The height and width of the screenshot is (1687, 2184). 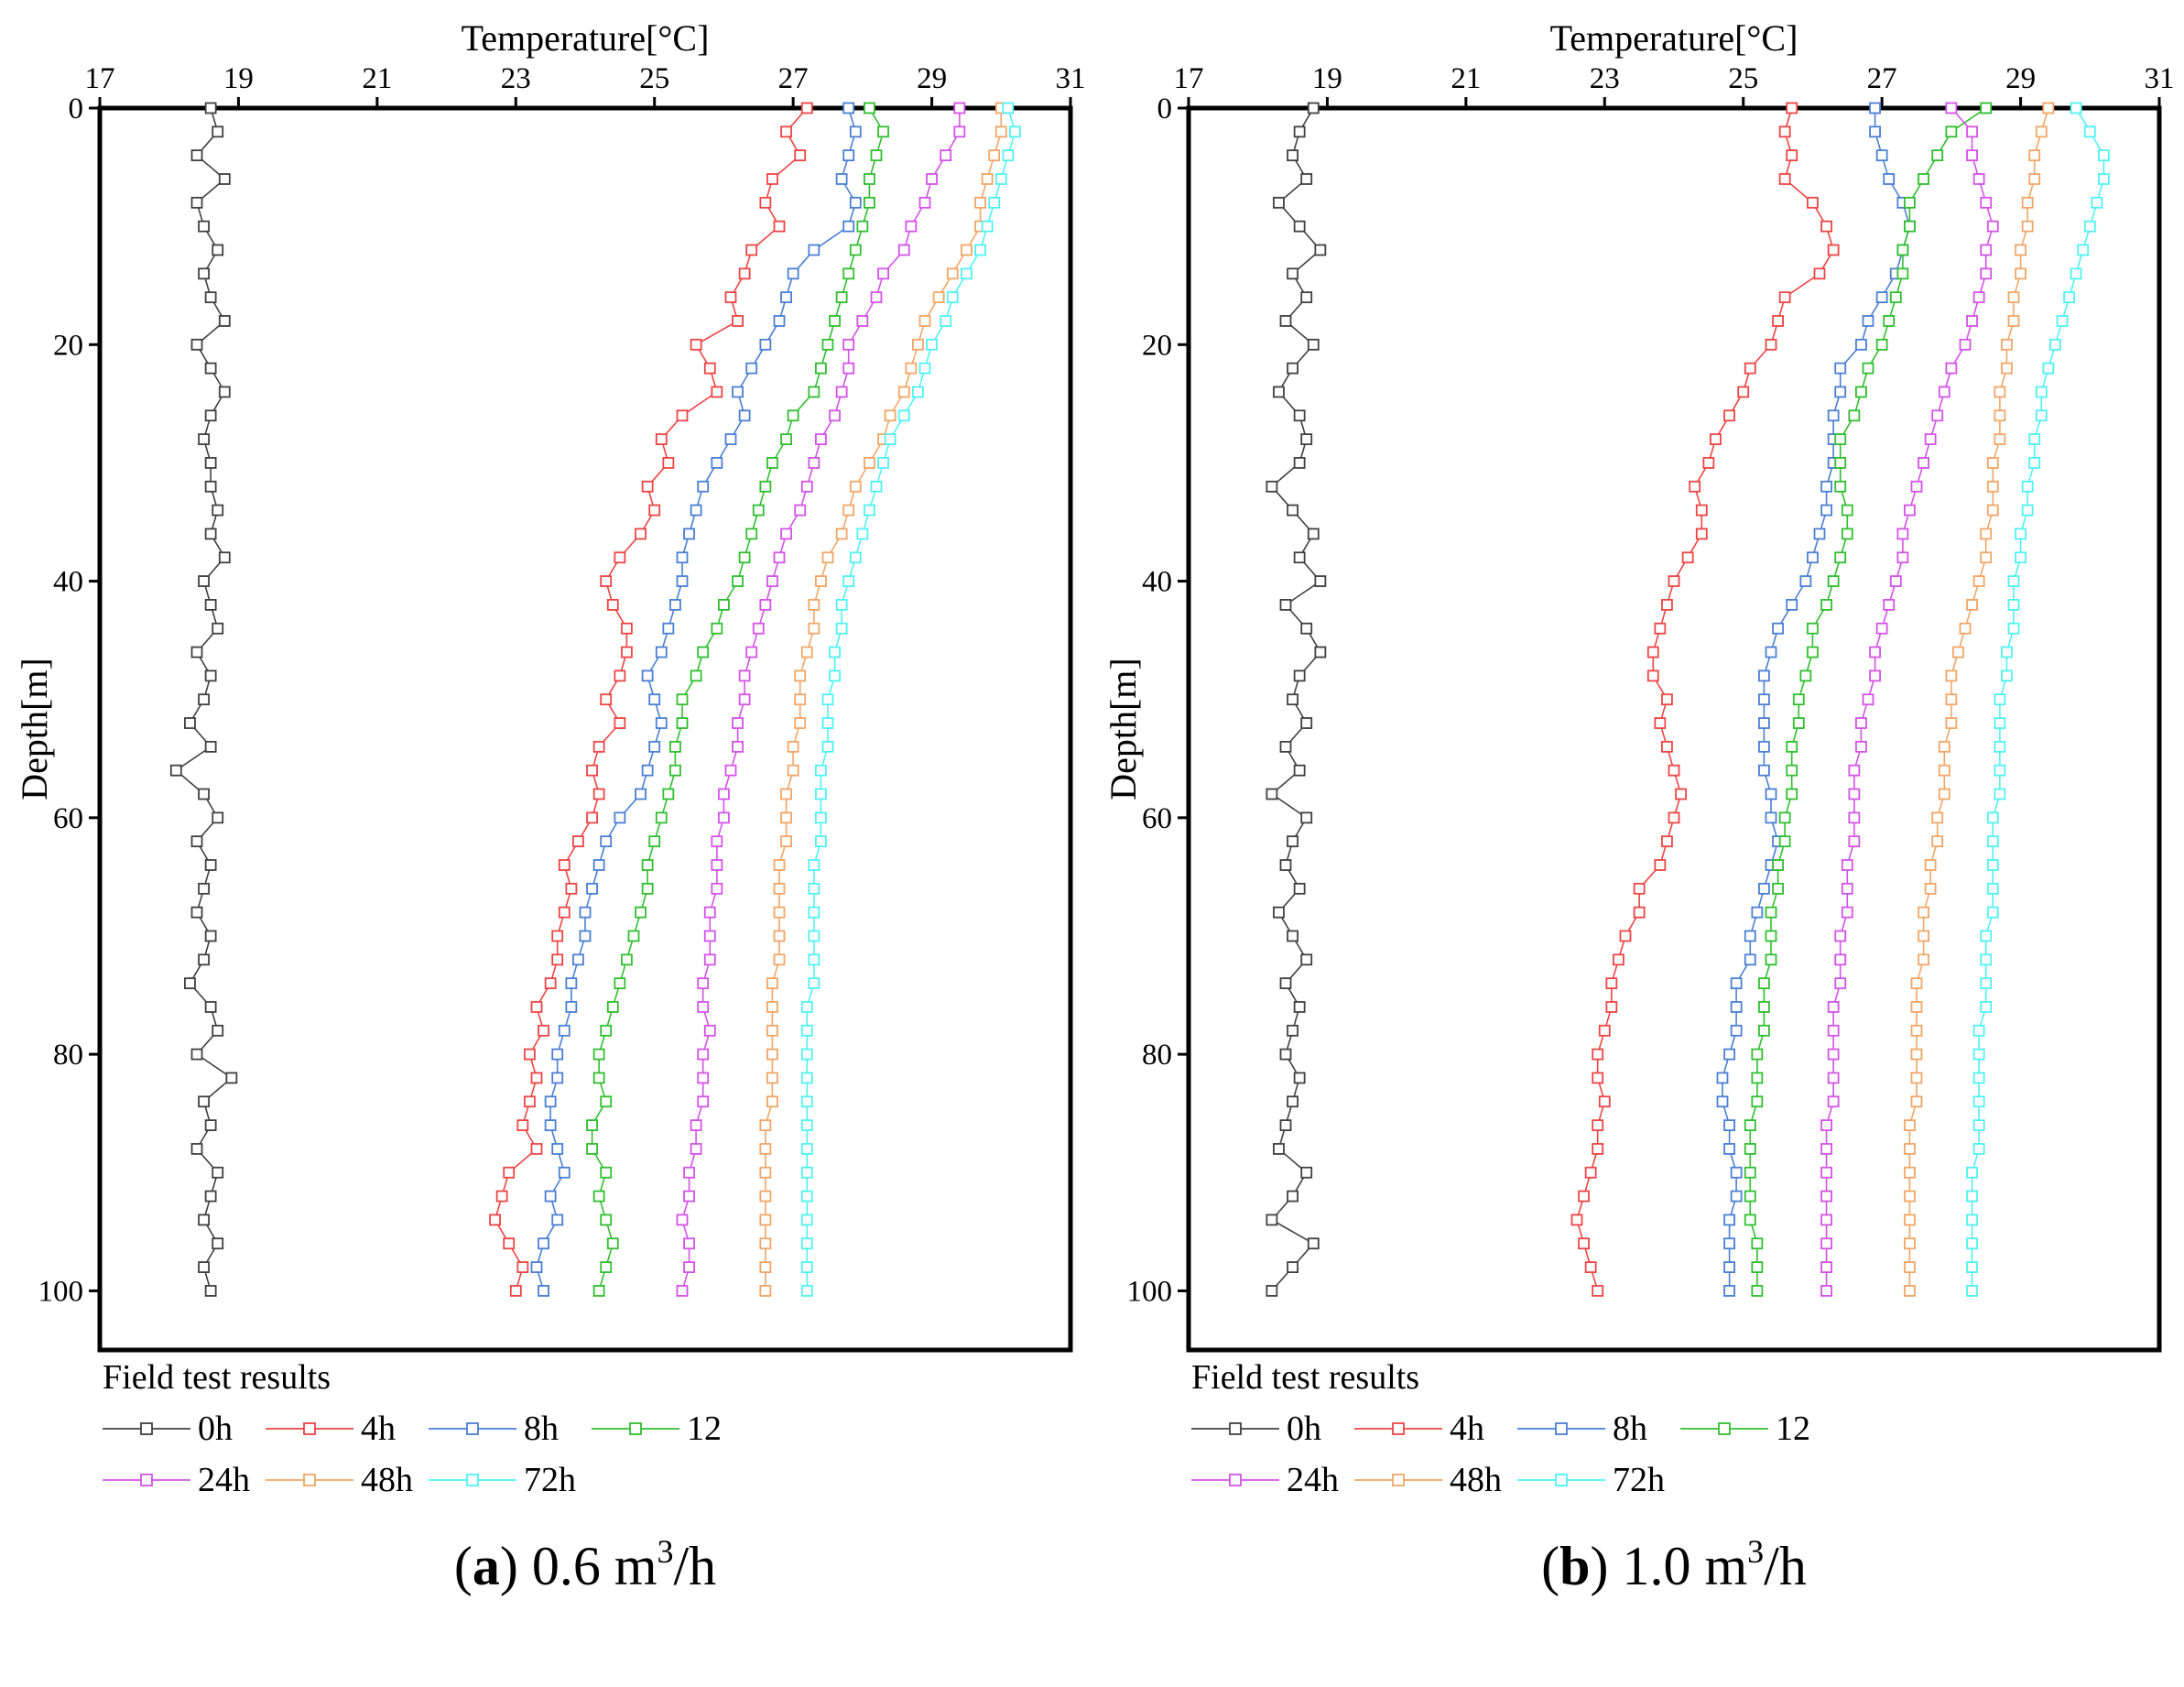 What do you see at coordinates (694, 1566) in the screenshot?
I see `caption-unit: /h` at bounding box center [694, 1566].